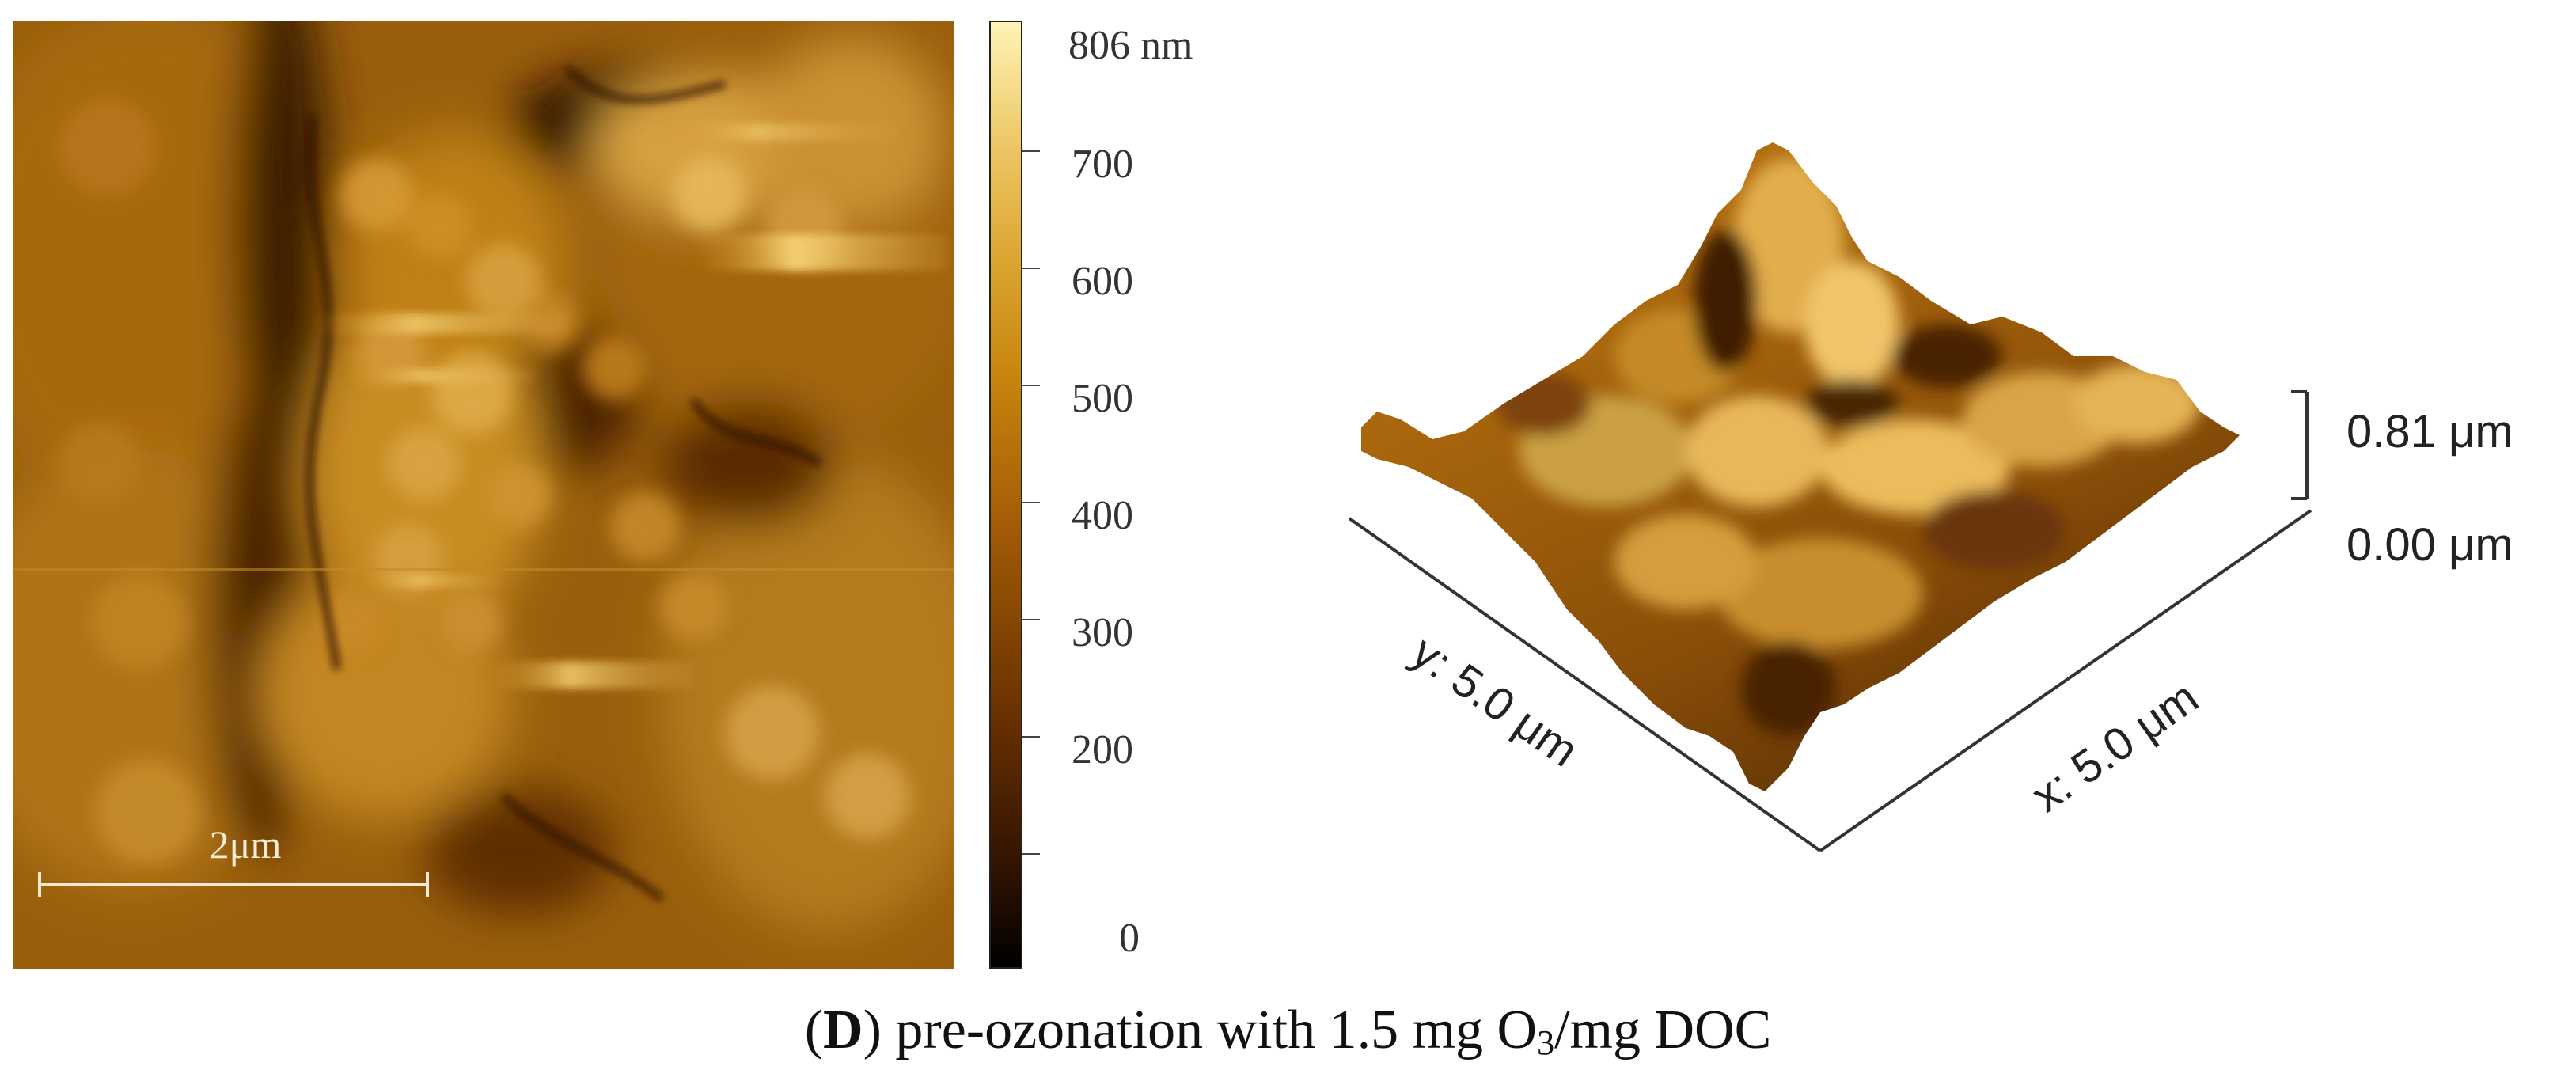  I want to click on colorbar-tick-label: 400, so click(1102, 515).